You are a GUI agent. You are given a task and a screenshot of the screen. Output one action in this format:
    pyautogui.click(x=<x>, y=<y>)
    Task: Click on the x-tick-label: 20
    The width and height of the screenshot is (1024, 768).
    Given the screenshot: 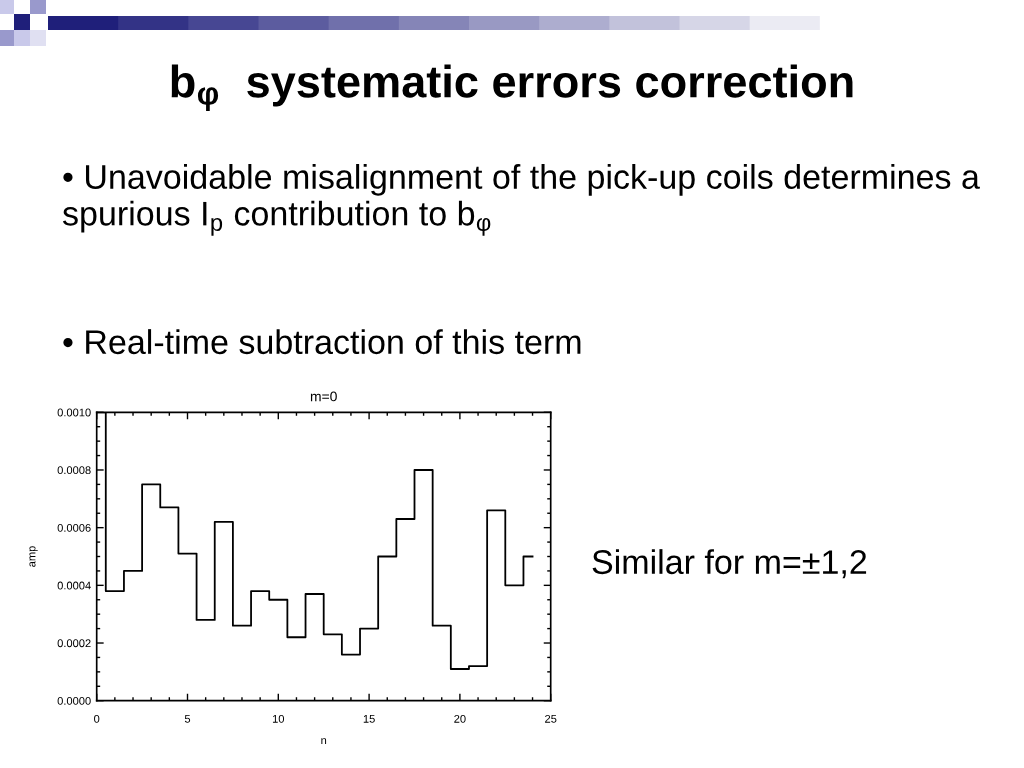 What is the action you would take?
    pyautogui.click(x=460, y=718)
    